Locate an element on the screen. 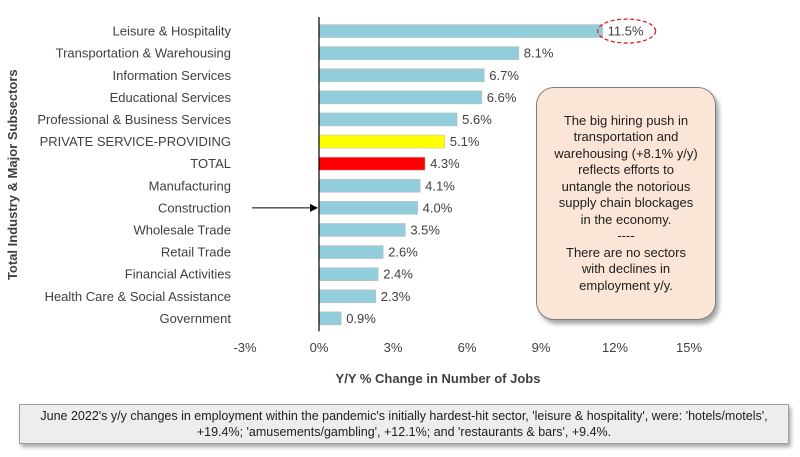 This screenshot has width=800, height=457. bar-manufacturing is located at coordinates (369, 185).